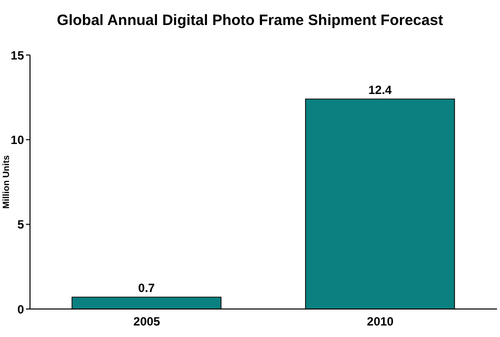  Describe the element at coordinates (17, 55) in the screenshot. I see `y-tick-label: 15` at that location.